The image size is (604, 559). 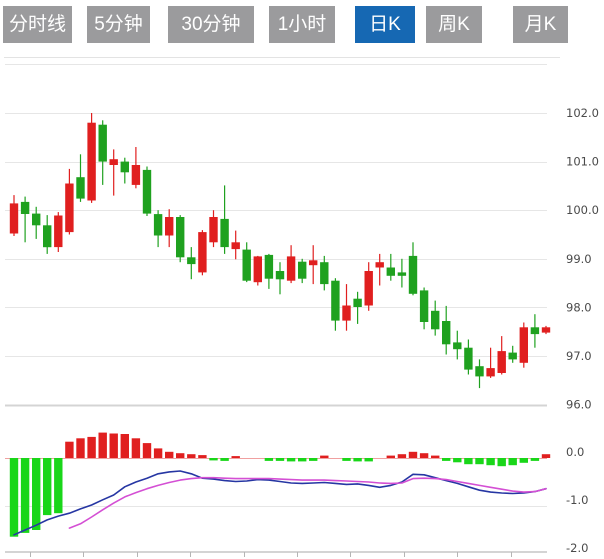 I want to click on tab-time-share: 分时线, so click(x=37, y=24).